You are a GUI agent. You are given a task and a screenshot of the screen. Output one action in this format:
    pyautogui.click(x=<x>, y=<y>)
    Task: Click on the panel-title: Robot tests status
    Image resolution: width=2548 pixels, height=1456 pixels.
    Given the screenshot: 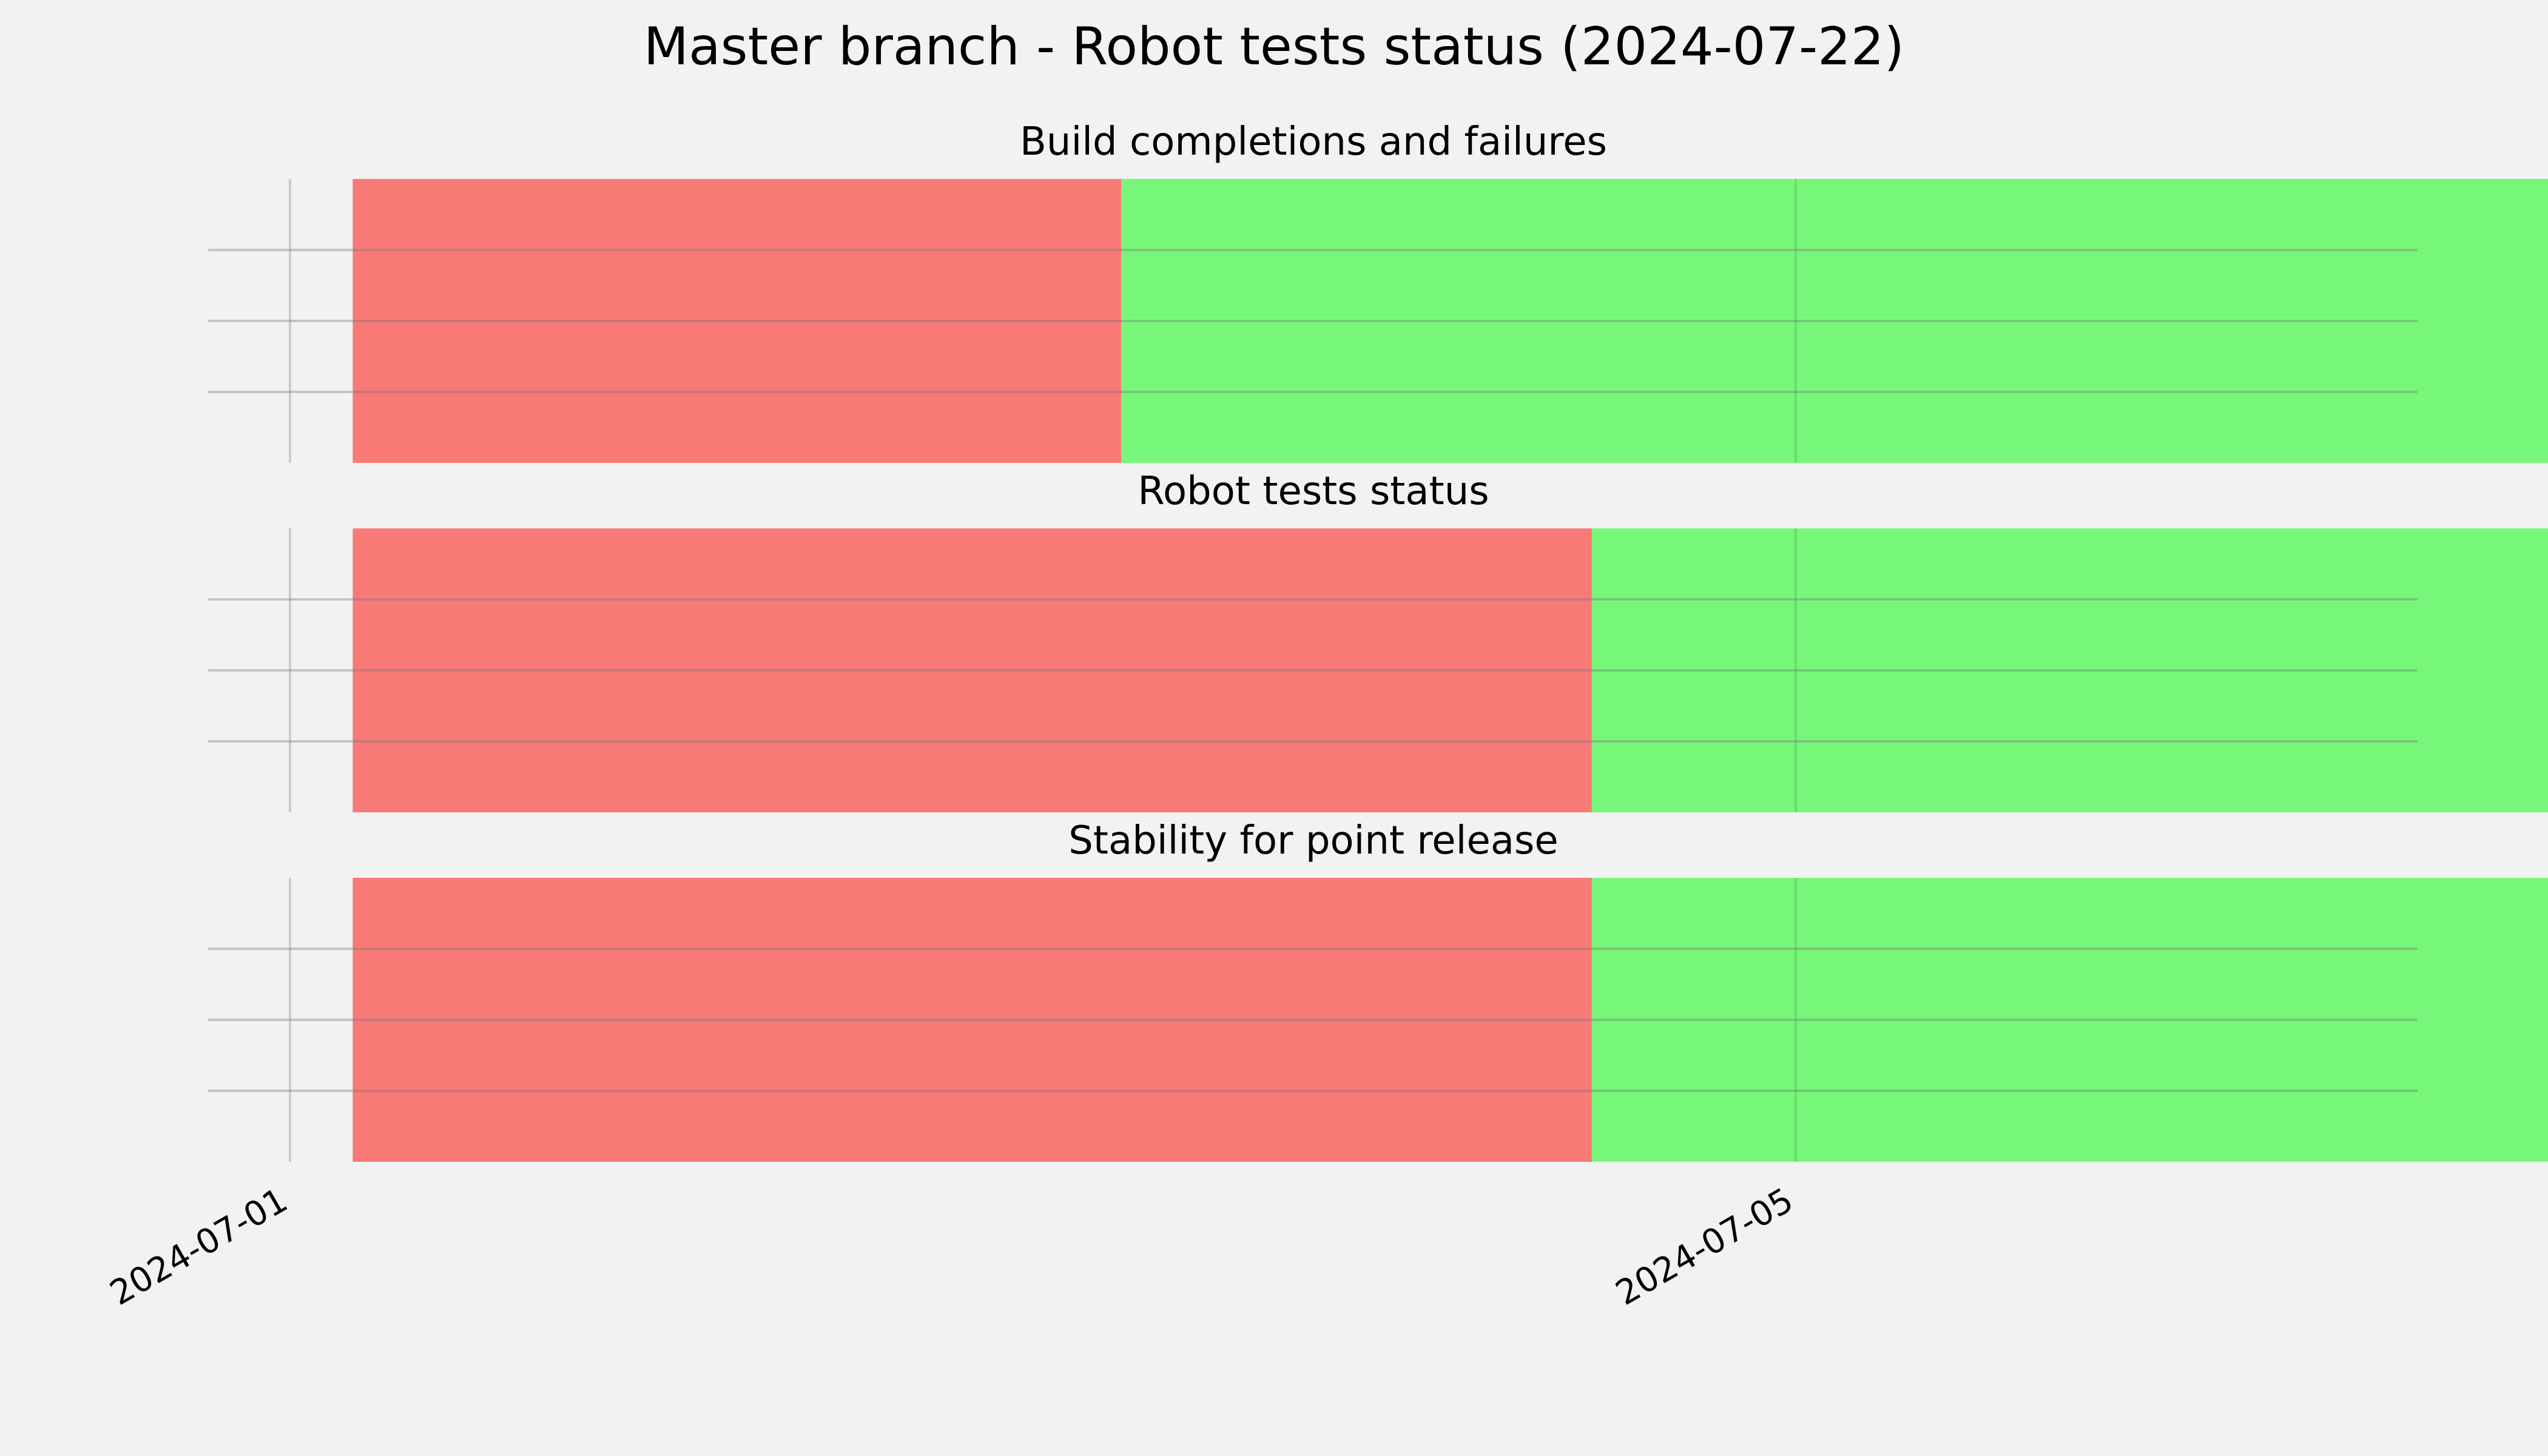 What is the action you would take?
    pyautogui.click(x=1313, y=491)
    